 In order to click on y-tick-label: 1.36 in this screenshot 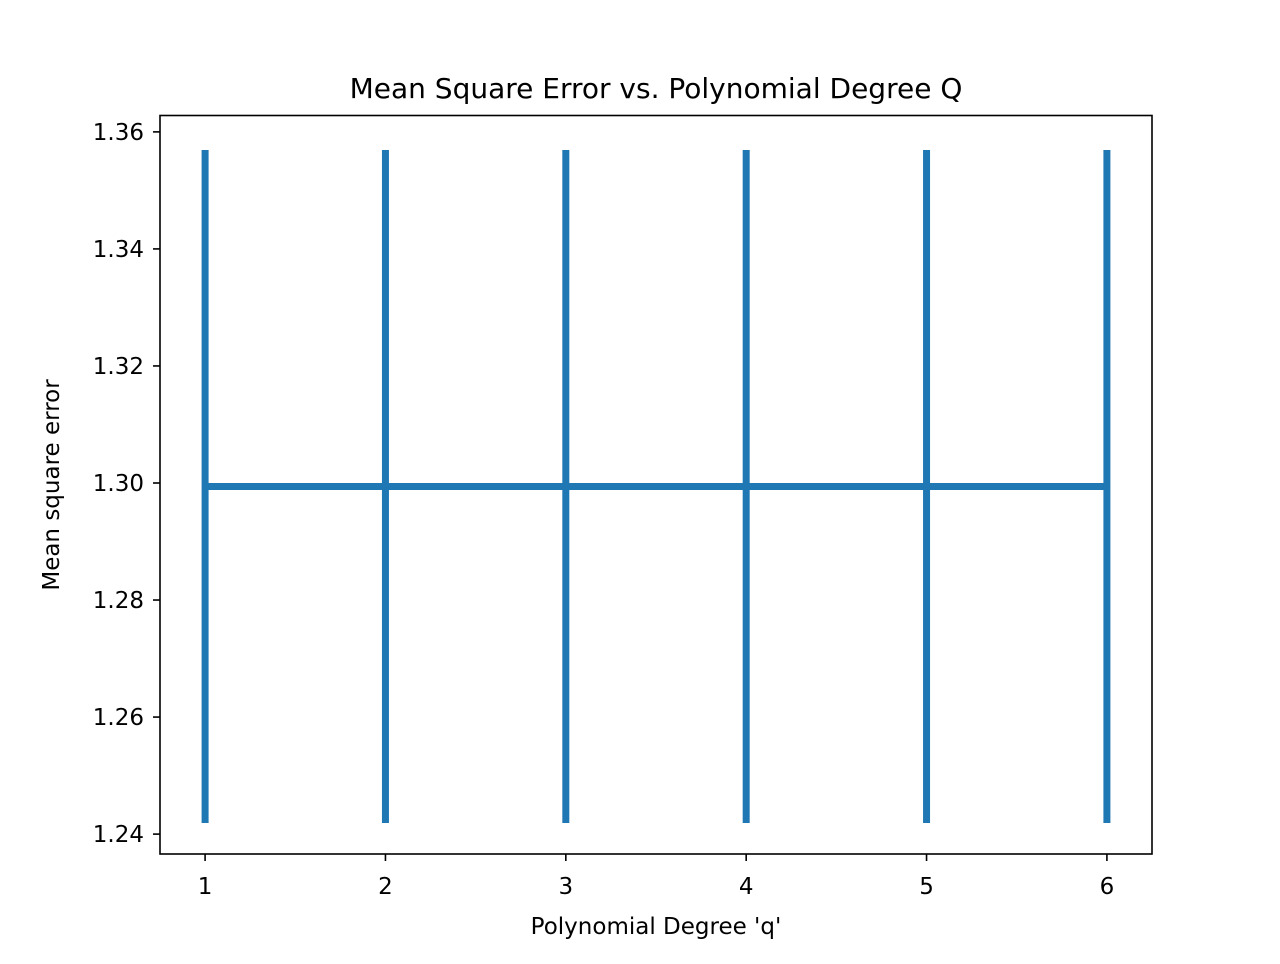, I will do `click(118, 133)`.